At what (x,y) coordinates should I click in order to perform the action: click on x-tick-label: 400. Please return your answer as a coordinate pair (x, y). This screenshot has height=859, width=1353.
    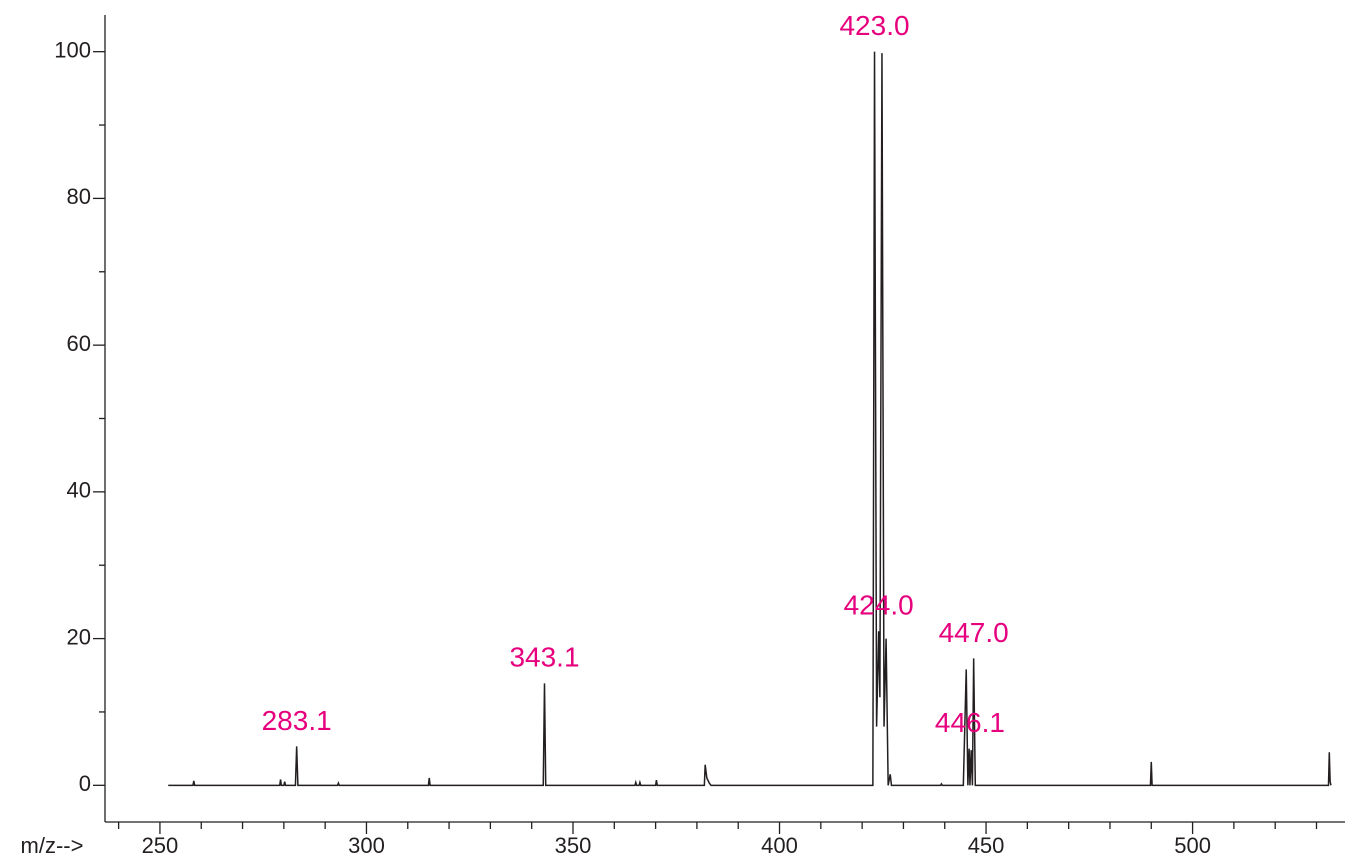
    Looking at the image, I should click on (779, 845).